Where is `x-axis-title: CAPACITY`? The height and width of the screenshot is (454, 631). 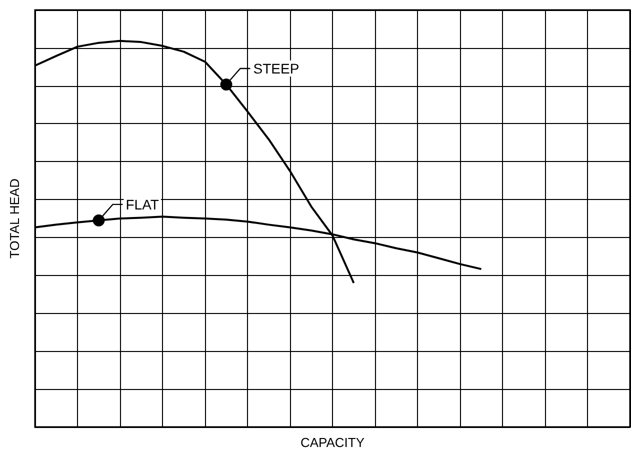
x-axis-title: CAPACITY is located at coordinates (332, 442).